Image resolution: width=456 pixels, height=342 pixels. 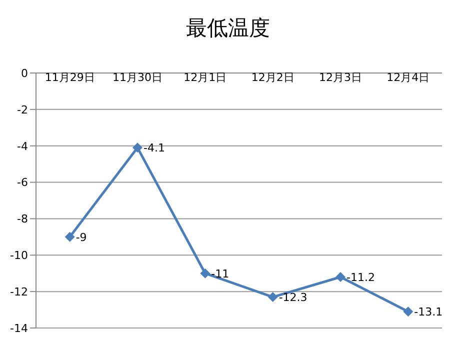 I want to click on y-tick-label: -2, so click(x=22, y=109).